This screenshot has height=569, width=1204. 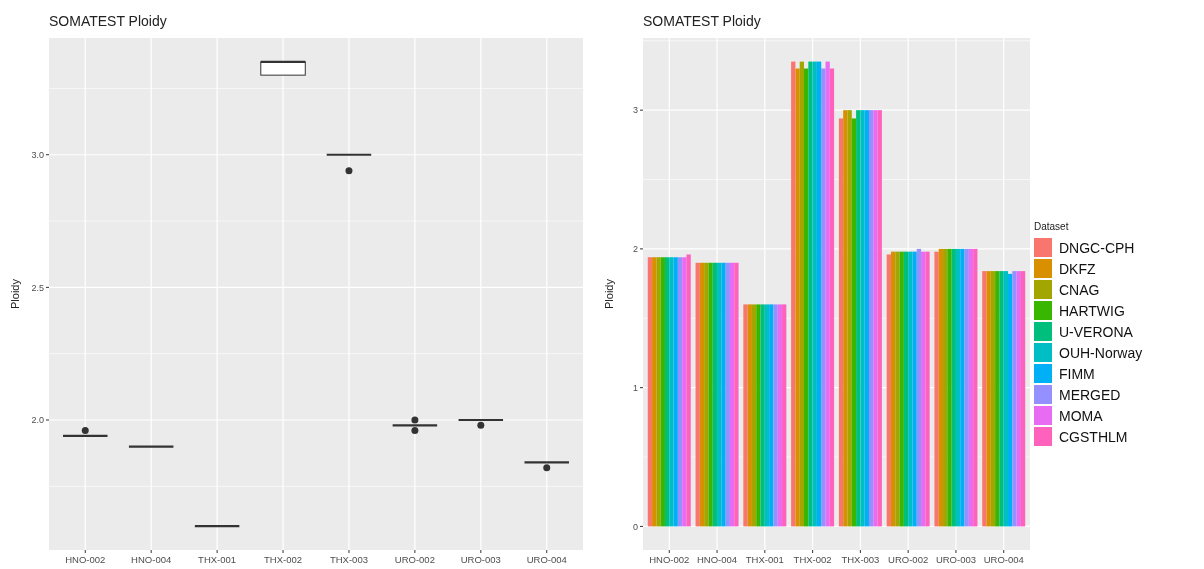 What do you see at coordinates (1079, 289) in the screenshot?
I see `legend-label: CNAG` at bounding box center [1079, 289].